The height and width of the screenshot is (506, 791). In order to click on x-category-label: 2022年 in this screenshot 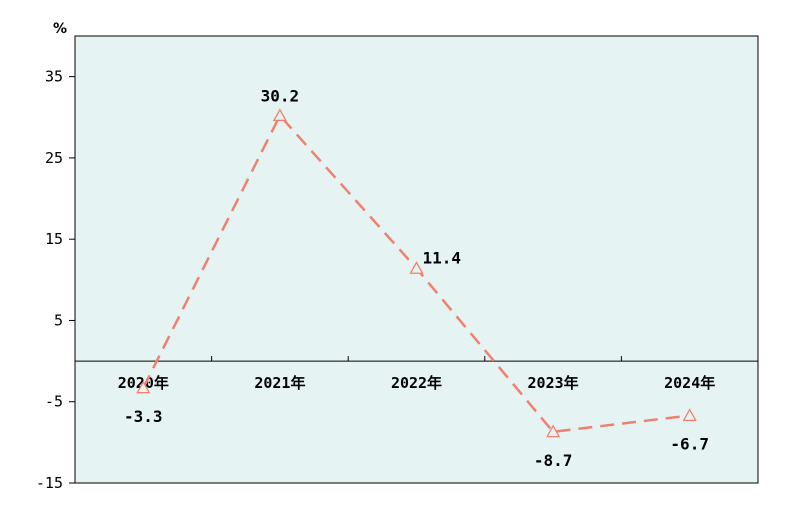, I will do `click(416, 383)`.